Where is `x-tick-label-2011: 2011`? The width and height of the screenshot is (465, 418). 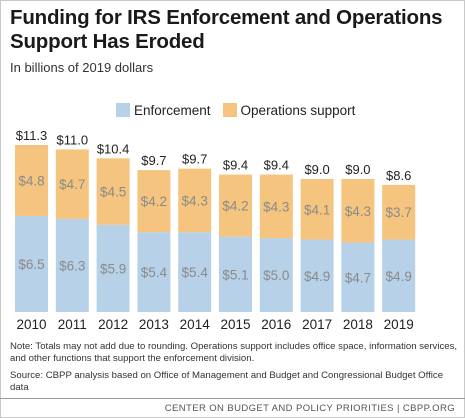
x-tick-label-2011: 2011 is located at coordinates (72, 324).